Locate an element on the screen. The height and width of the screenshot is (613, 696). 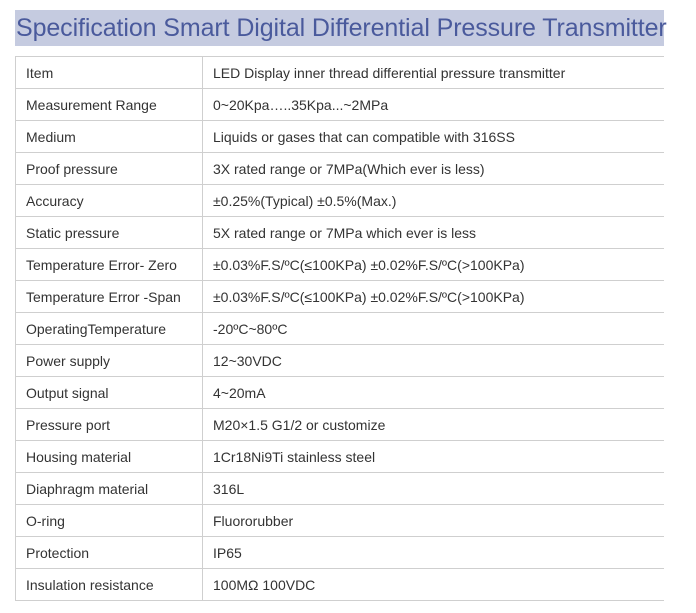
spec-label: Insulation resistance is located at coordinates (109, 584).